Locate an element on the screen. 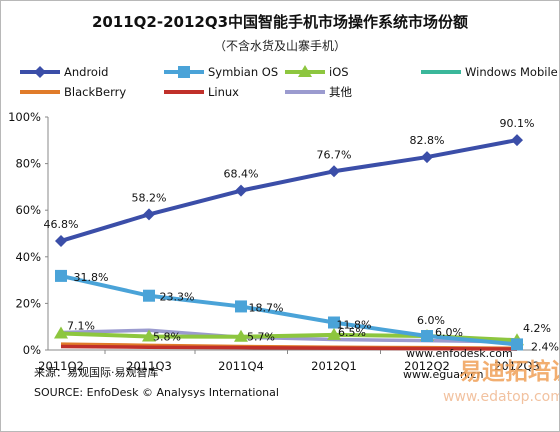 Image resolution: width=560 pixels, height=432 pixels. legend-label: Windows Mobile is located at coordinates (511, 72).